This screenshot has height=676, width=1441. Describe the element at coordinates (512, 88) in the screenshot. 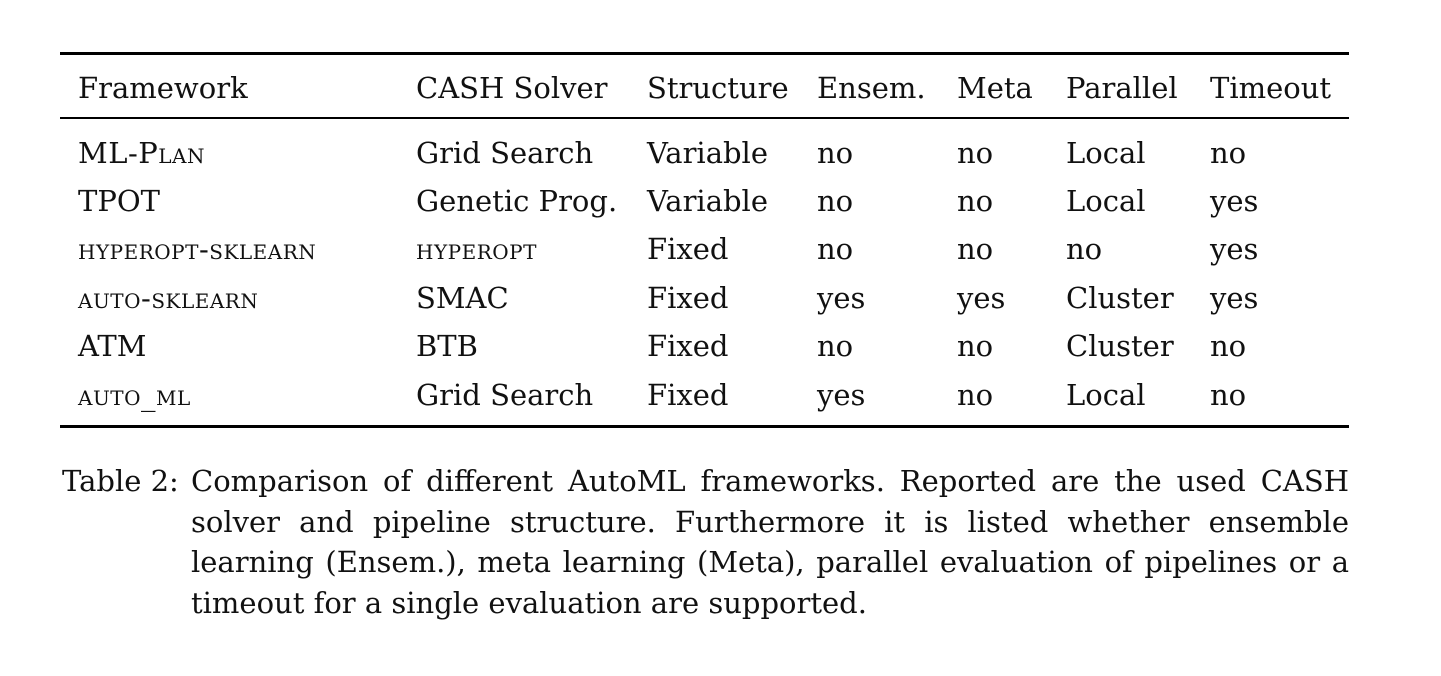

I see `header-cash-solver: CASH Solver` at that location.